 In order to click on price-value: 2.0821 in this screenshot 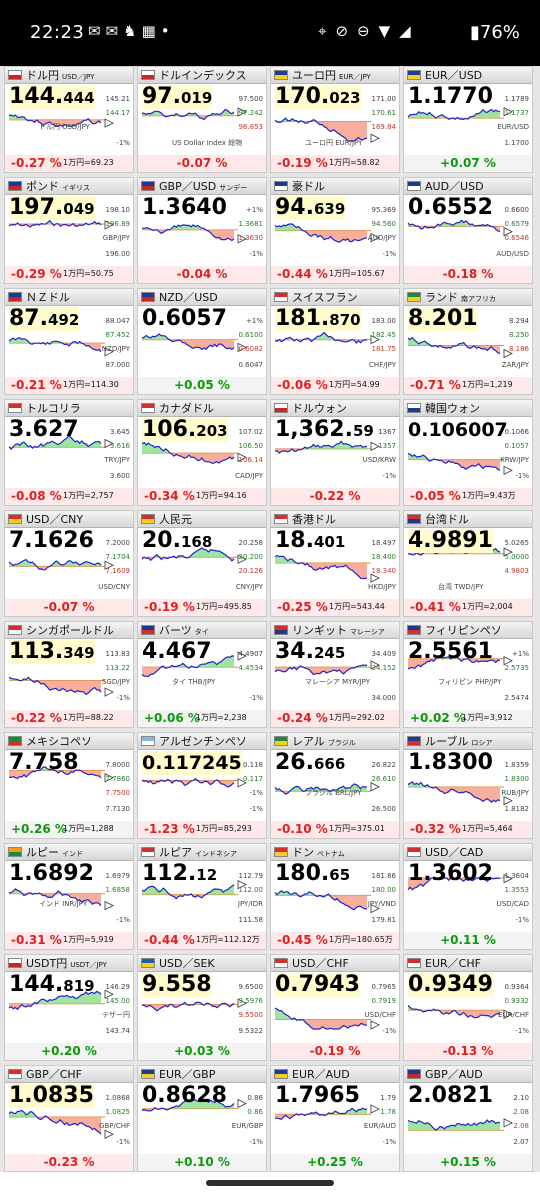, I will do `click(450, 1096)`.